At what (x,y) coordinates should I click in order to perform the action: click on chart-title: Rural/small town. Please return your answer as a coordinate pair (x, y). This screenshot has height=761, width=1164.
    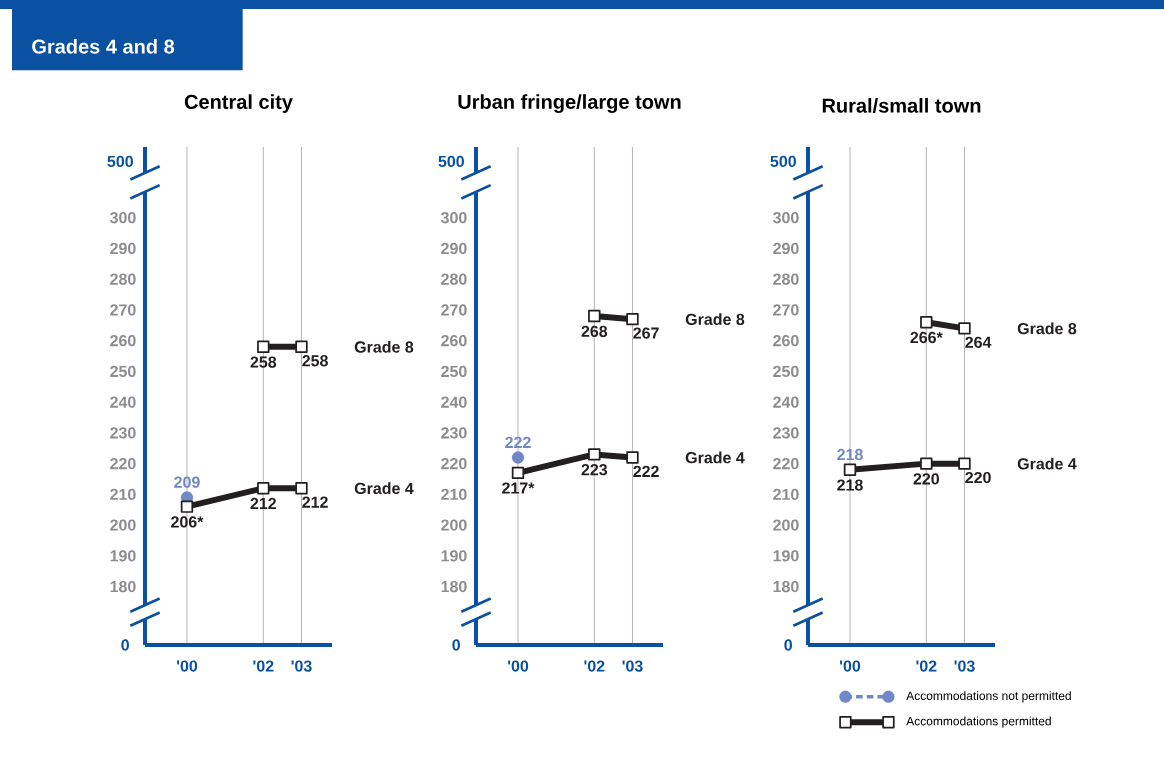
    Looking at the image, I should click on (901, 105).